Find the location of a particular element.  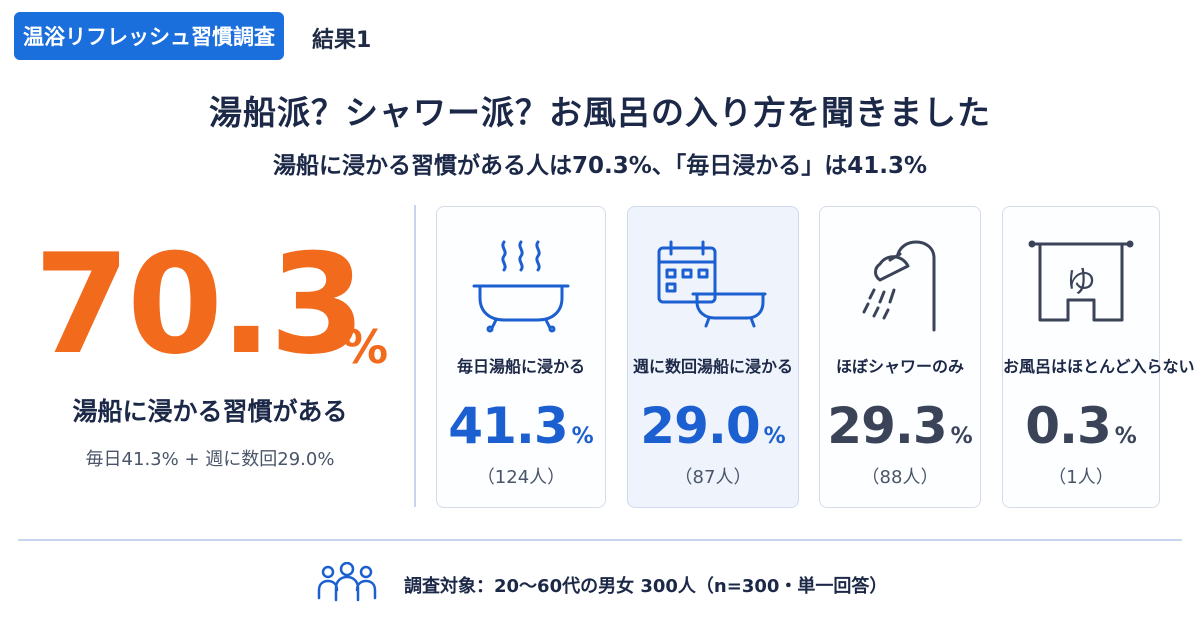

card-label: お風呂はほとんど入らない is located at coordinates (1099, 366).